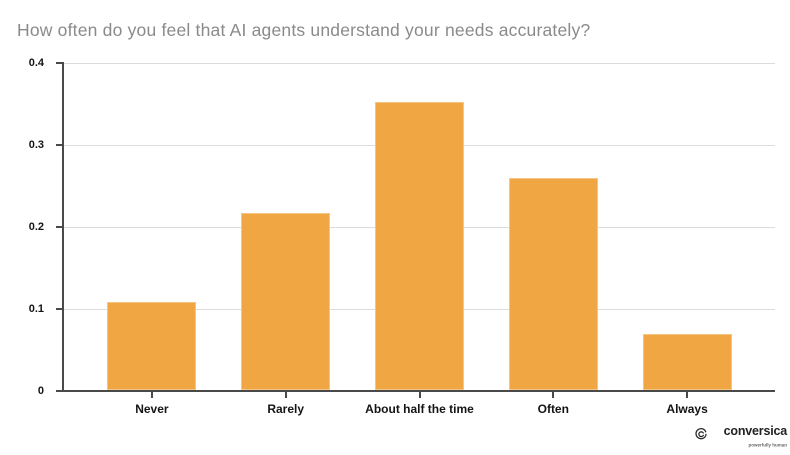  I want to click on y-axis-label: 0.4, so click(36, 63).